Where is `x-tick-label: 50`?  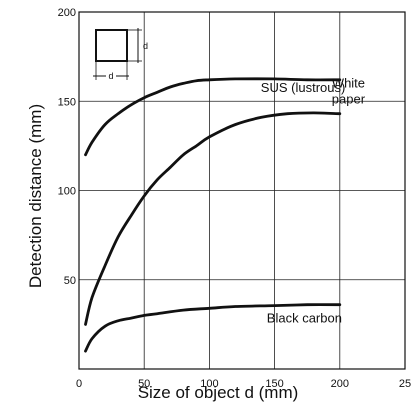 x-tick-label: 50 is located at coordinates (144, 384).